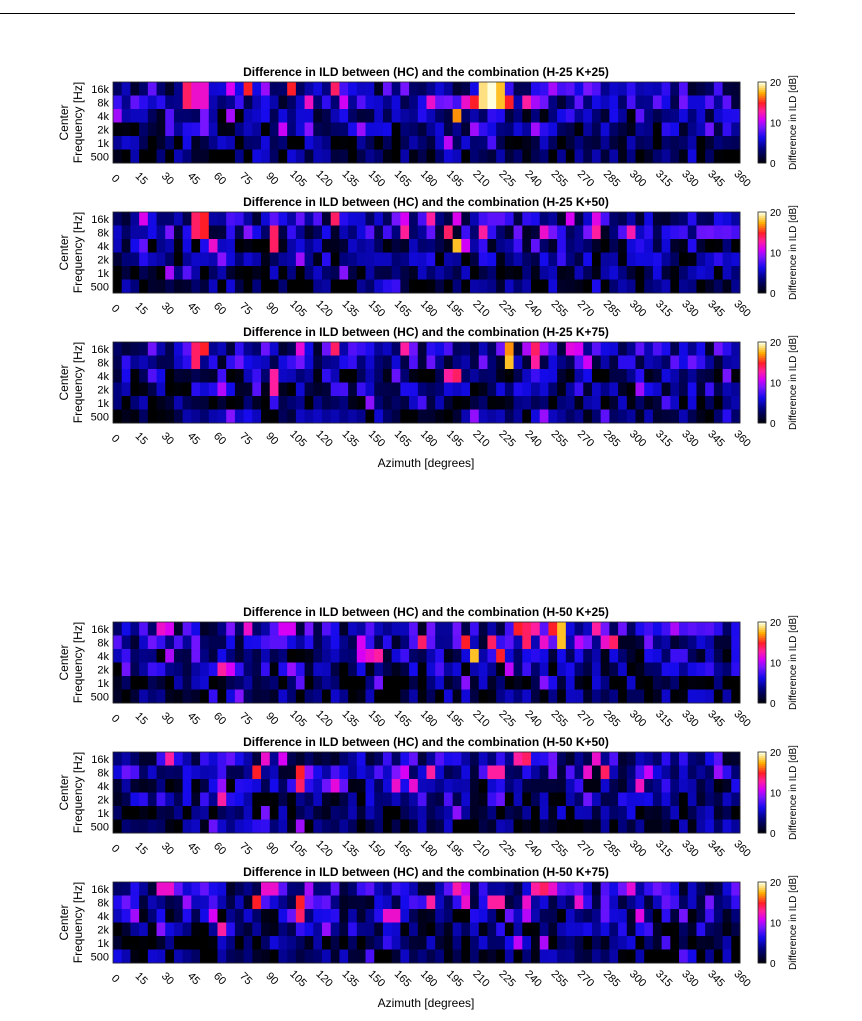 Image resolution: width=862 pixels, height=1021 pixels. What do you see at coordinates (349, 438) in the screenshot?
I see `x-tick-label: 135` at bounding box center [349, 438].